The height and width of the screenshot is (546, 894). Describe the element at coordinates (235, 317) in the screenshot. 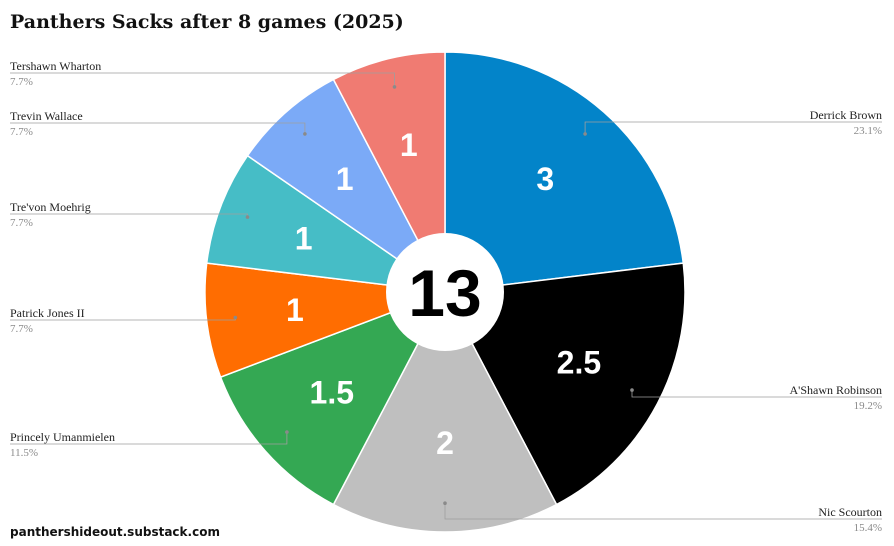

I see `leader-dot-patrick-jones-ii` at that location.